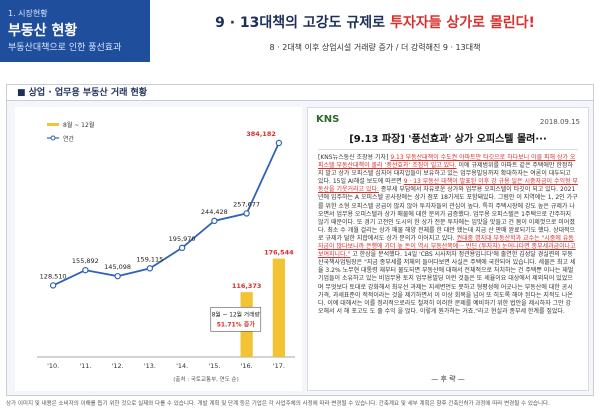  What do you see at coordinates (236, 324) in the screenshot?
I see `callout-line-2: 51.71% 증가` at bounding box center [236, 324].